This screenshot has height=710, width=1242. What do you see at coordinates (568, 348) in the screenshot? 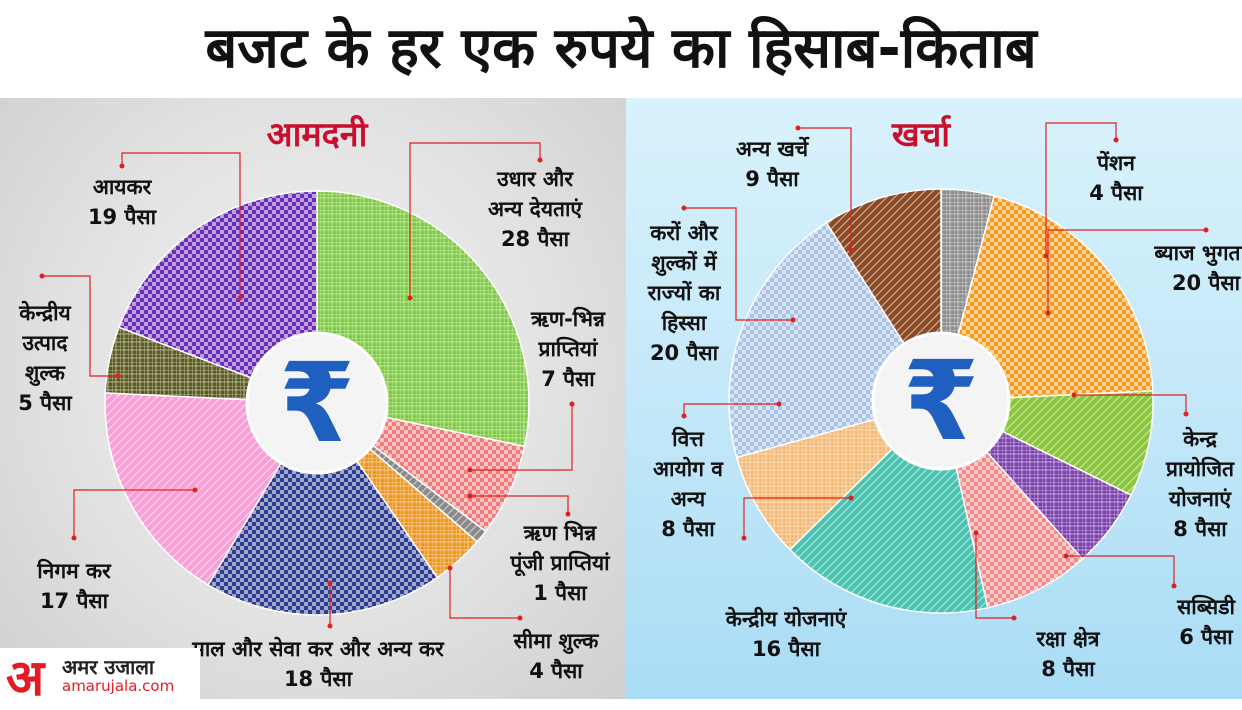
I see `income-label-1: ऋण-भिन्न प्राप्तियां 7 पैसा` at bounding box center [568, 348].